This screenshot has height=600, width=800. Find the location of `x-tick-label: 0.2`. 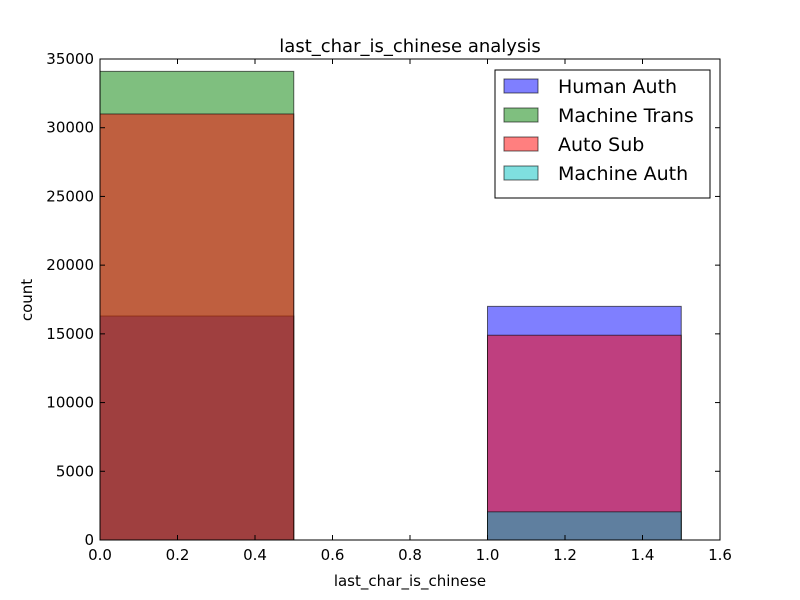

x-tick-label: 0.2 is located at coordinates (178, 555).